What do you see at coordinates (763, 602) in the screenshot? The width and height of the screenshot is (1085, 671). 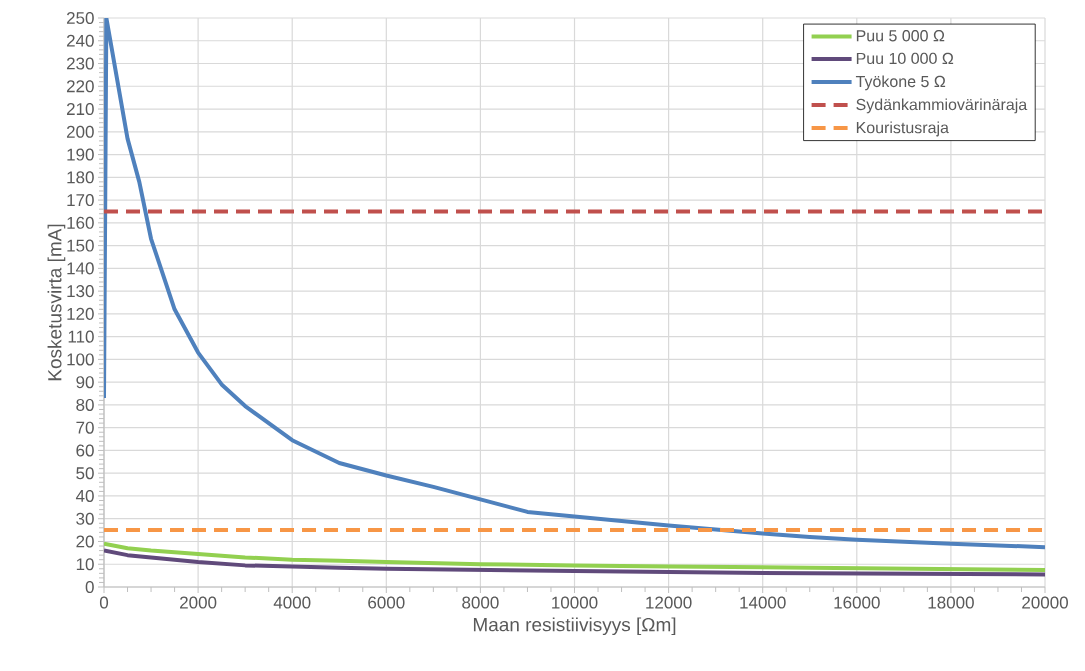 I see `x-tick-label: 14000` at bounding box center [763, 602].